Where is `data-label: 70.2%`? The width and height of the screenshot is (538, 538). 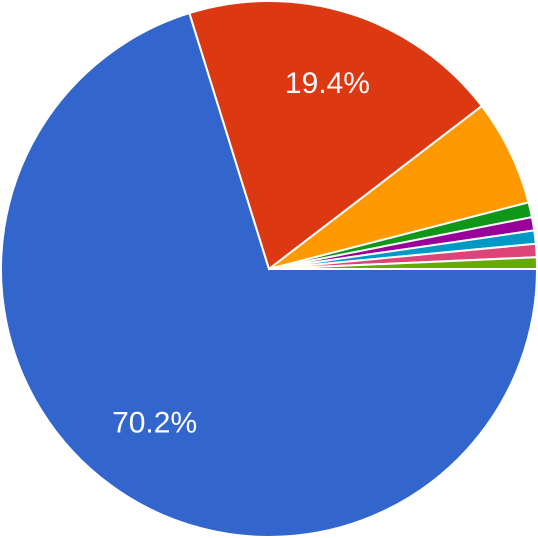 data-label: 70.2% is located at coordinates (154, 422).